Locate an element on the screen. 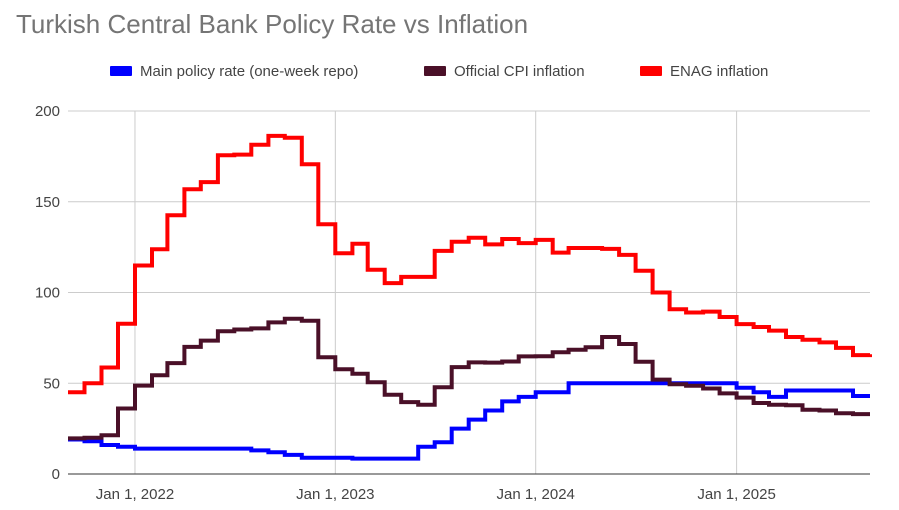 This screenshot has width=899, height=510. legend-item-2: ENAG inflation is located at coordinates (704, 71).